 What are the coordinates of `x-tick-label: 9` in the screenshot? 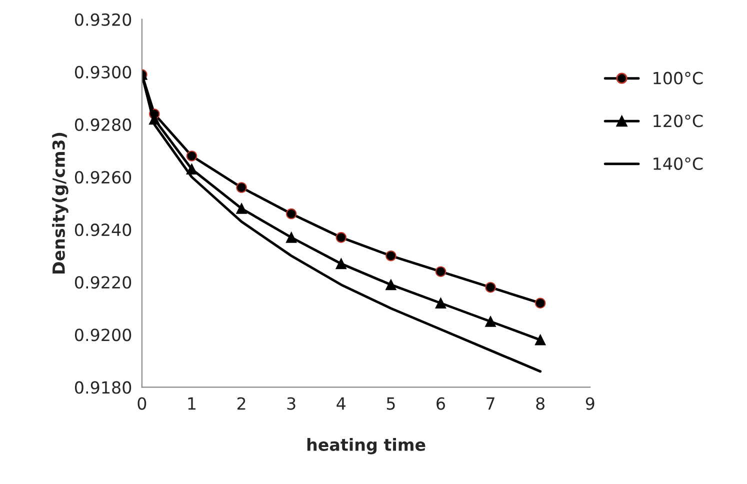 It's located at (590, 403).